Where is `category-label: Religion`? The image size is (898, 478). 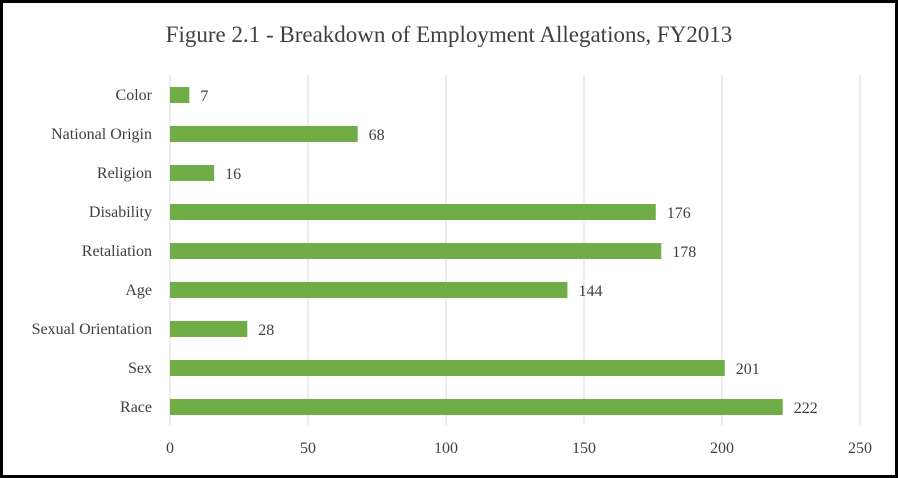
category-label: Religion is located at coordinates (124, 173).